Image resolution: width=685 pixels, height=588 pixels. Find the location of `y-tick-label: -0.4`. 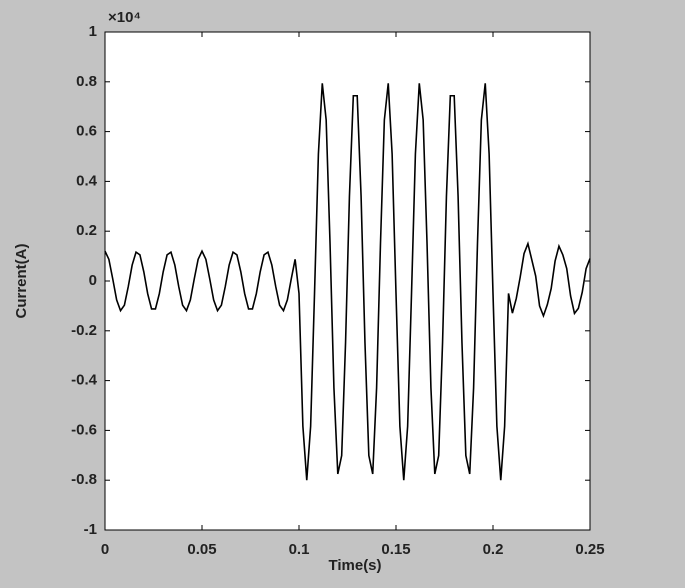

y-tick-label: -0.4 is located at coordinates (84, 380).